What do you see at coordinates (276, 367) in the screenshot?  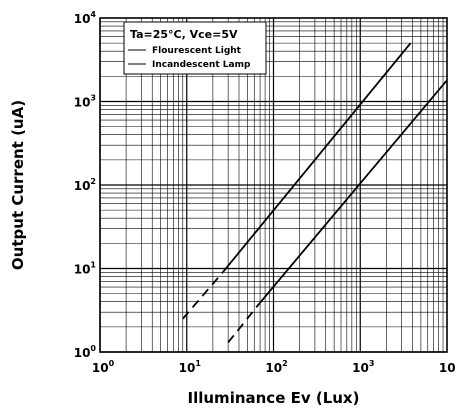 I see `x-tick-label: 102` at bounding box center [276, 367].